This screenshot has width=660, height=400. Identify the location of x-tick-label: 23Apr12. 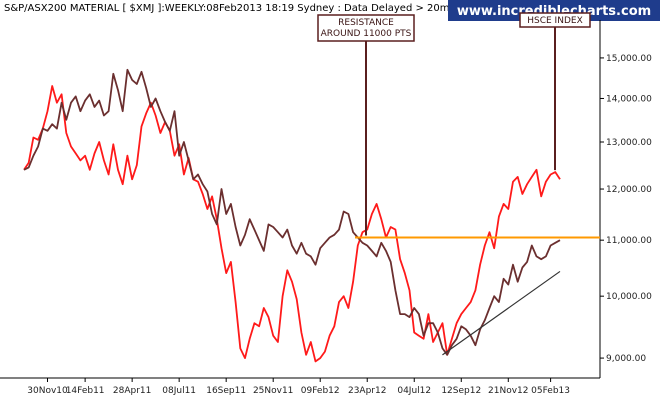
(367, 391).